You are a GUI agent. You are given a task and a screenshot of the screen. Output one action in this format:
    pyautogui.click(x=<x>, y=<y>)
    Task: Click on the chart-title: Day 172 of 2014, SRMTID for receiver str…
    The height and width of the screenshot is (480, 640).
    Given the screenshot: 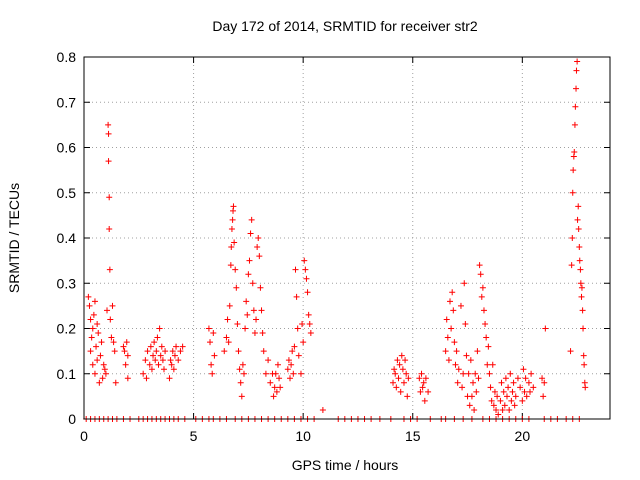 What is the action you would take?
    pyautogui.click(x=345, y=26)
    